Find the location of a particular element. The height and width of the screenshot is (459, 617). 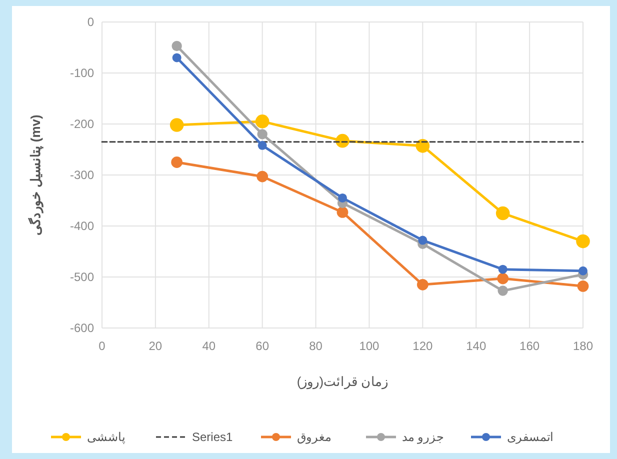

x-tick-label: 120 is located at coordinates (422, 346).